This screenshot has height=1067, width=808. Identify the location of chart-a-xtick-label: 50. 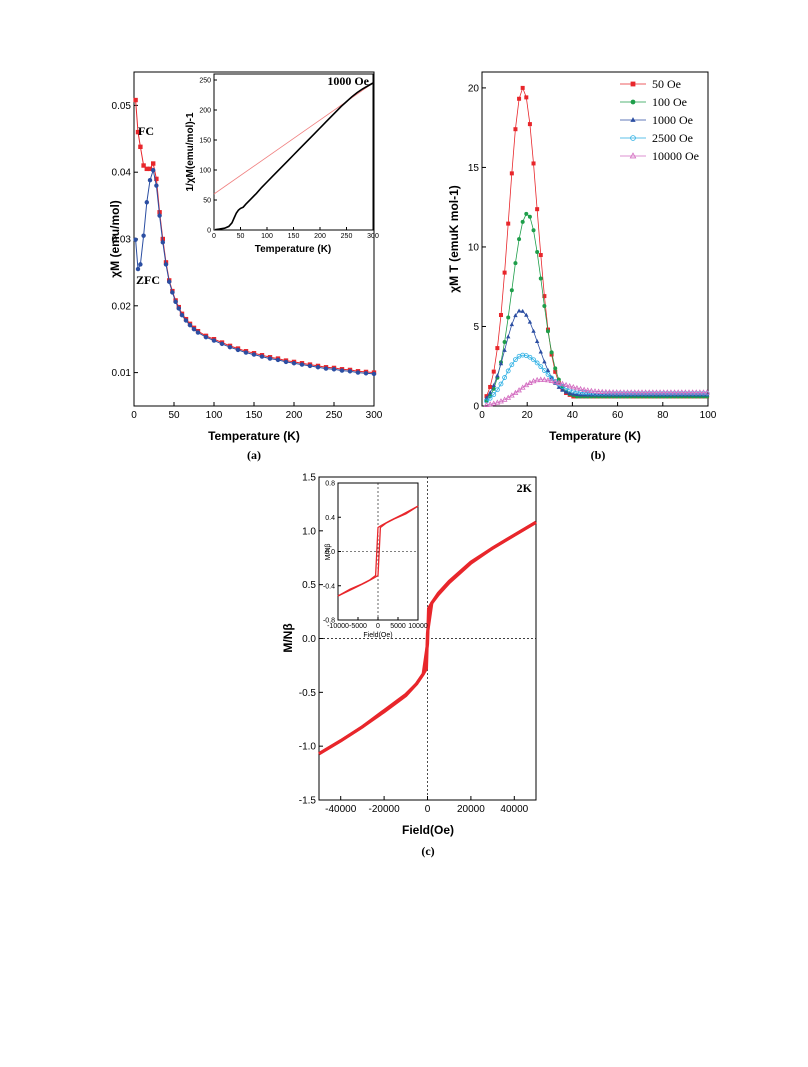
(174, 415).